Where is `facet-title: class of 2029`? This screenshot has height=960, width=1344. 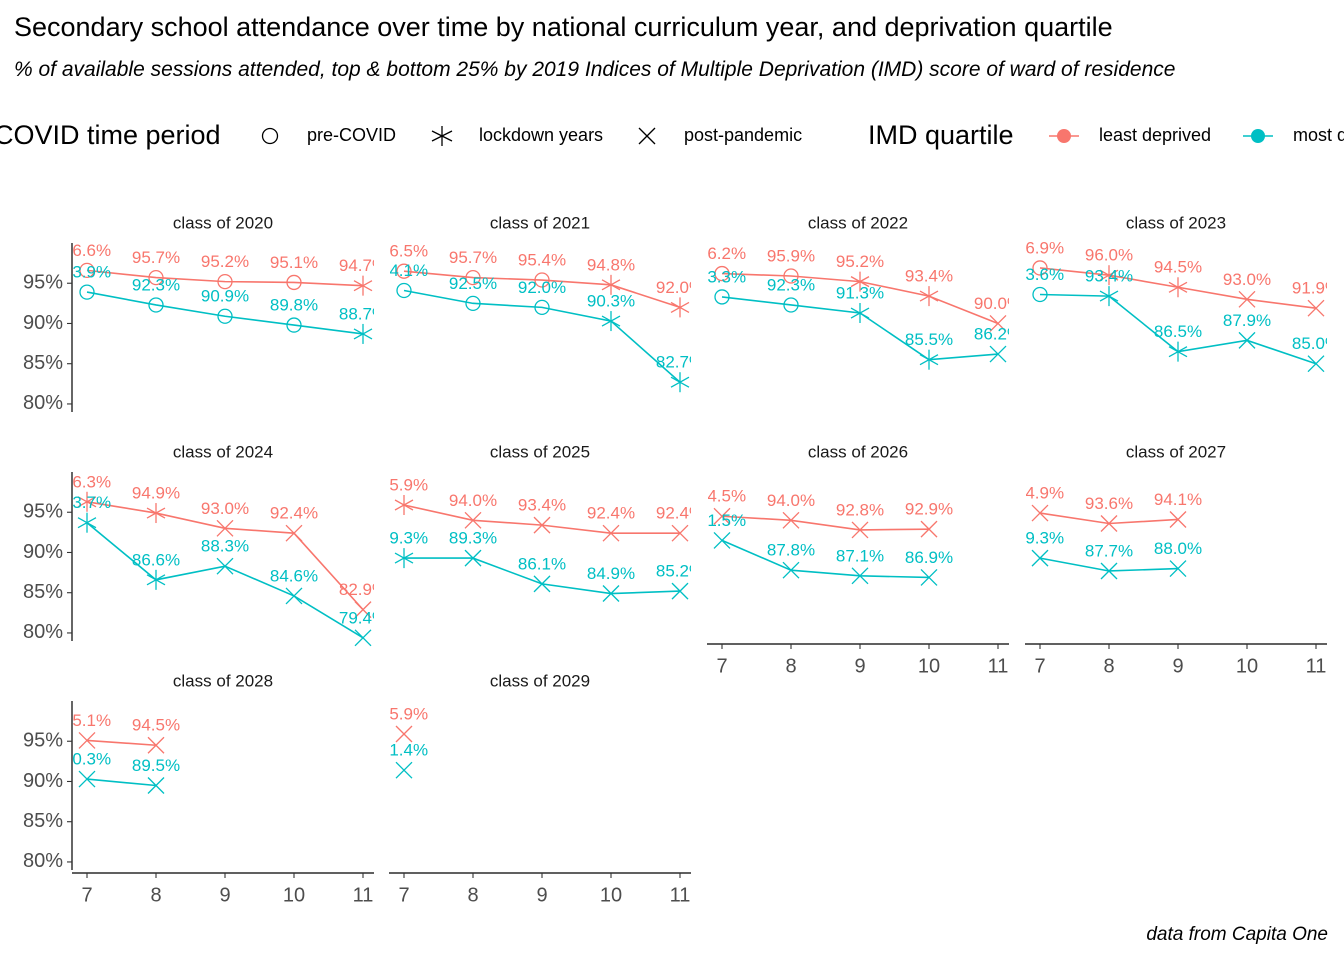
facet-title: class of 2029 is located at coordinates (540, 680).